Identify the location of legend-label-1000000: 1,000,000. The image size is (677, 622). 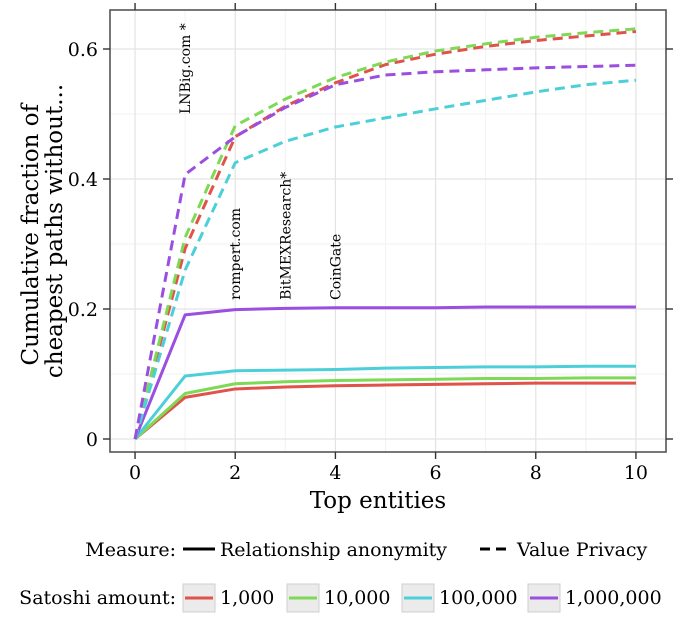
(613, 598).